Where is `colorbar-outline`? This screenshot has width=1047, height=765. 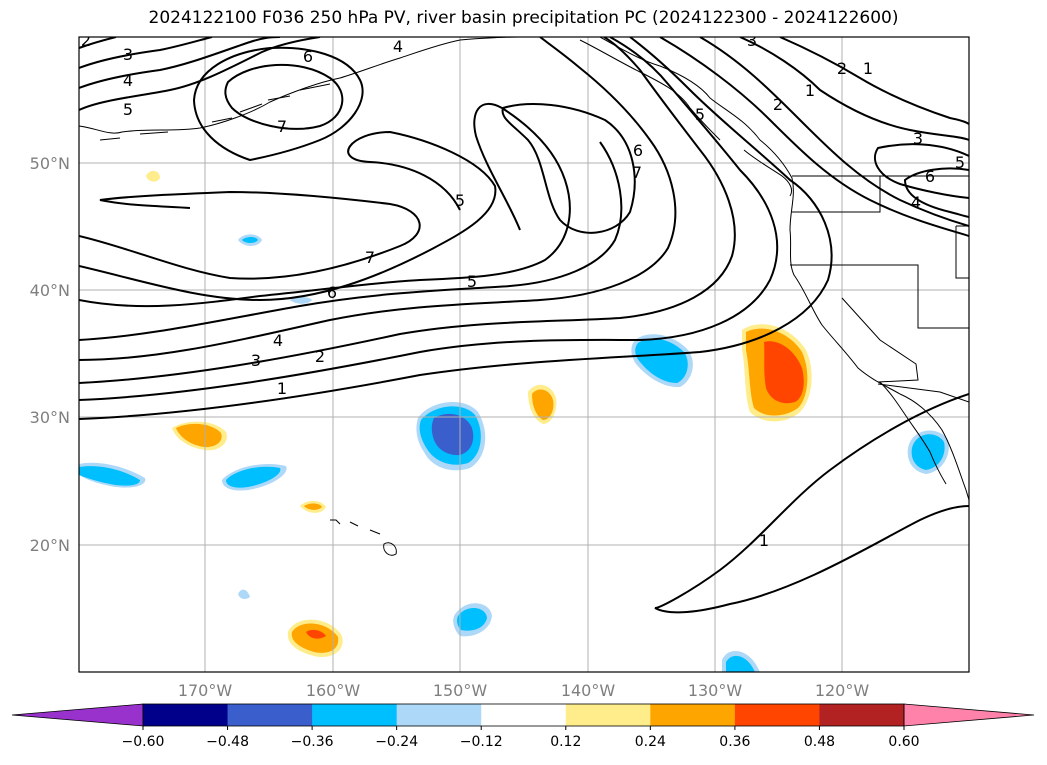
colorbar-outline is located at coordinates (523, 715).